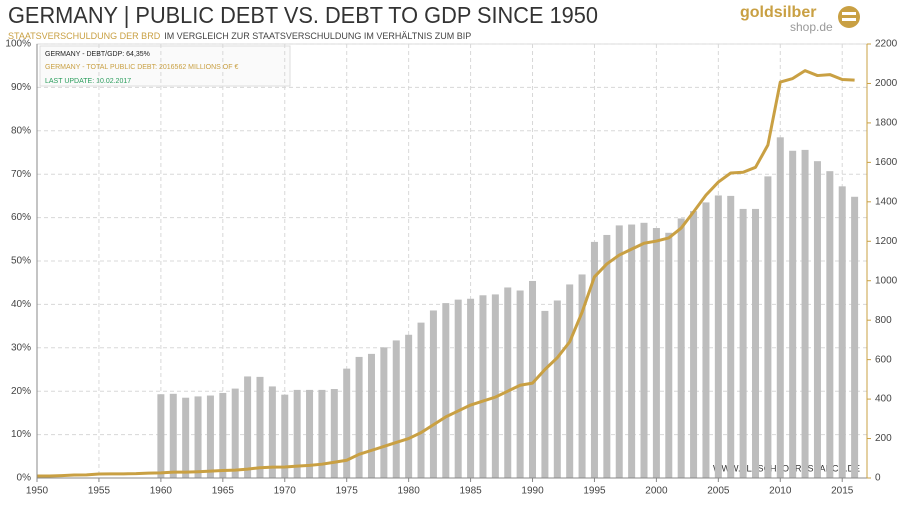  Describe the element at coordinates (842, 491) in the screenshot. I see `x-tick-label: 2015` at that location.